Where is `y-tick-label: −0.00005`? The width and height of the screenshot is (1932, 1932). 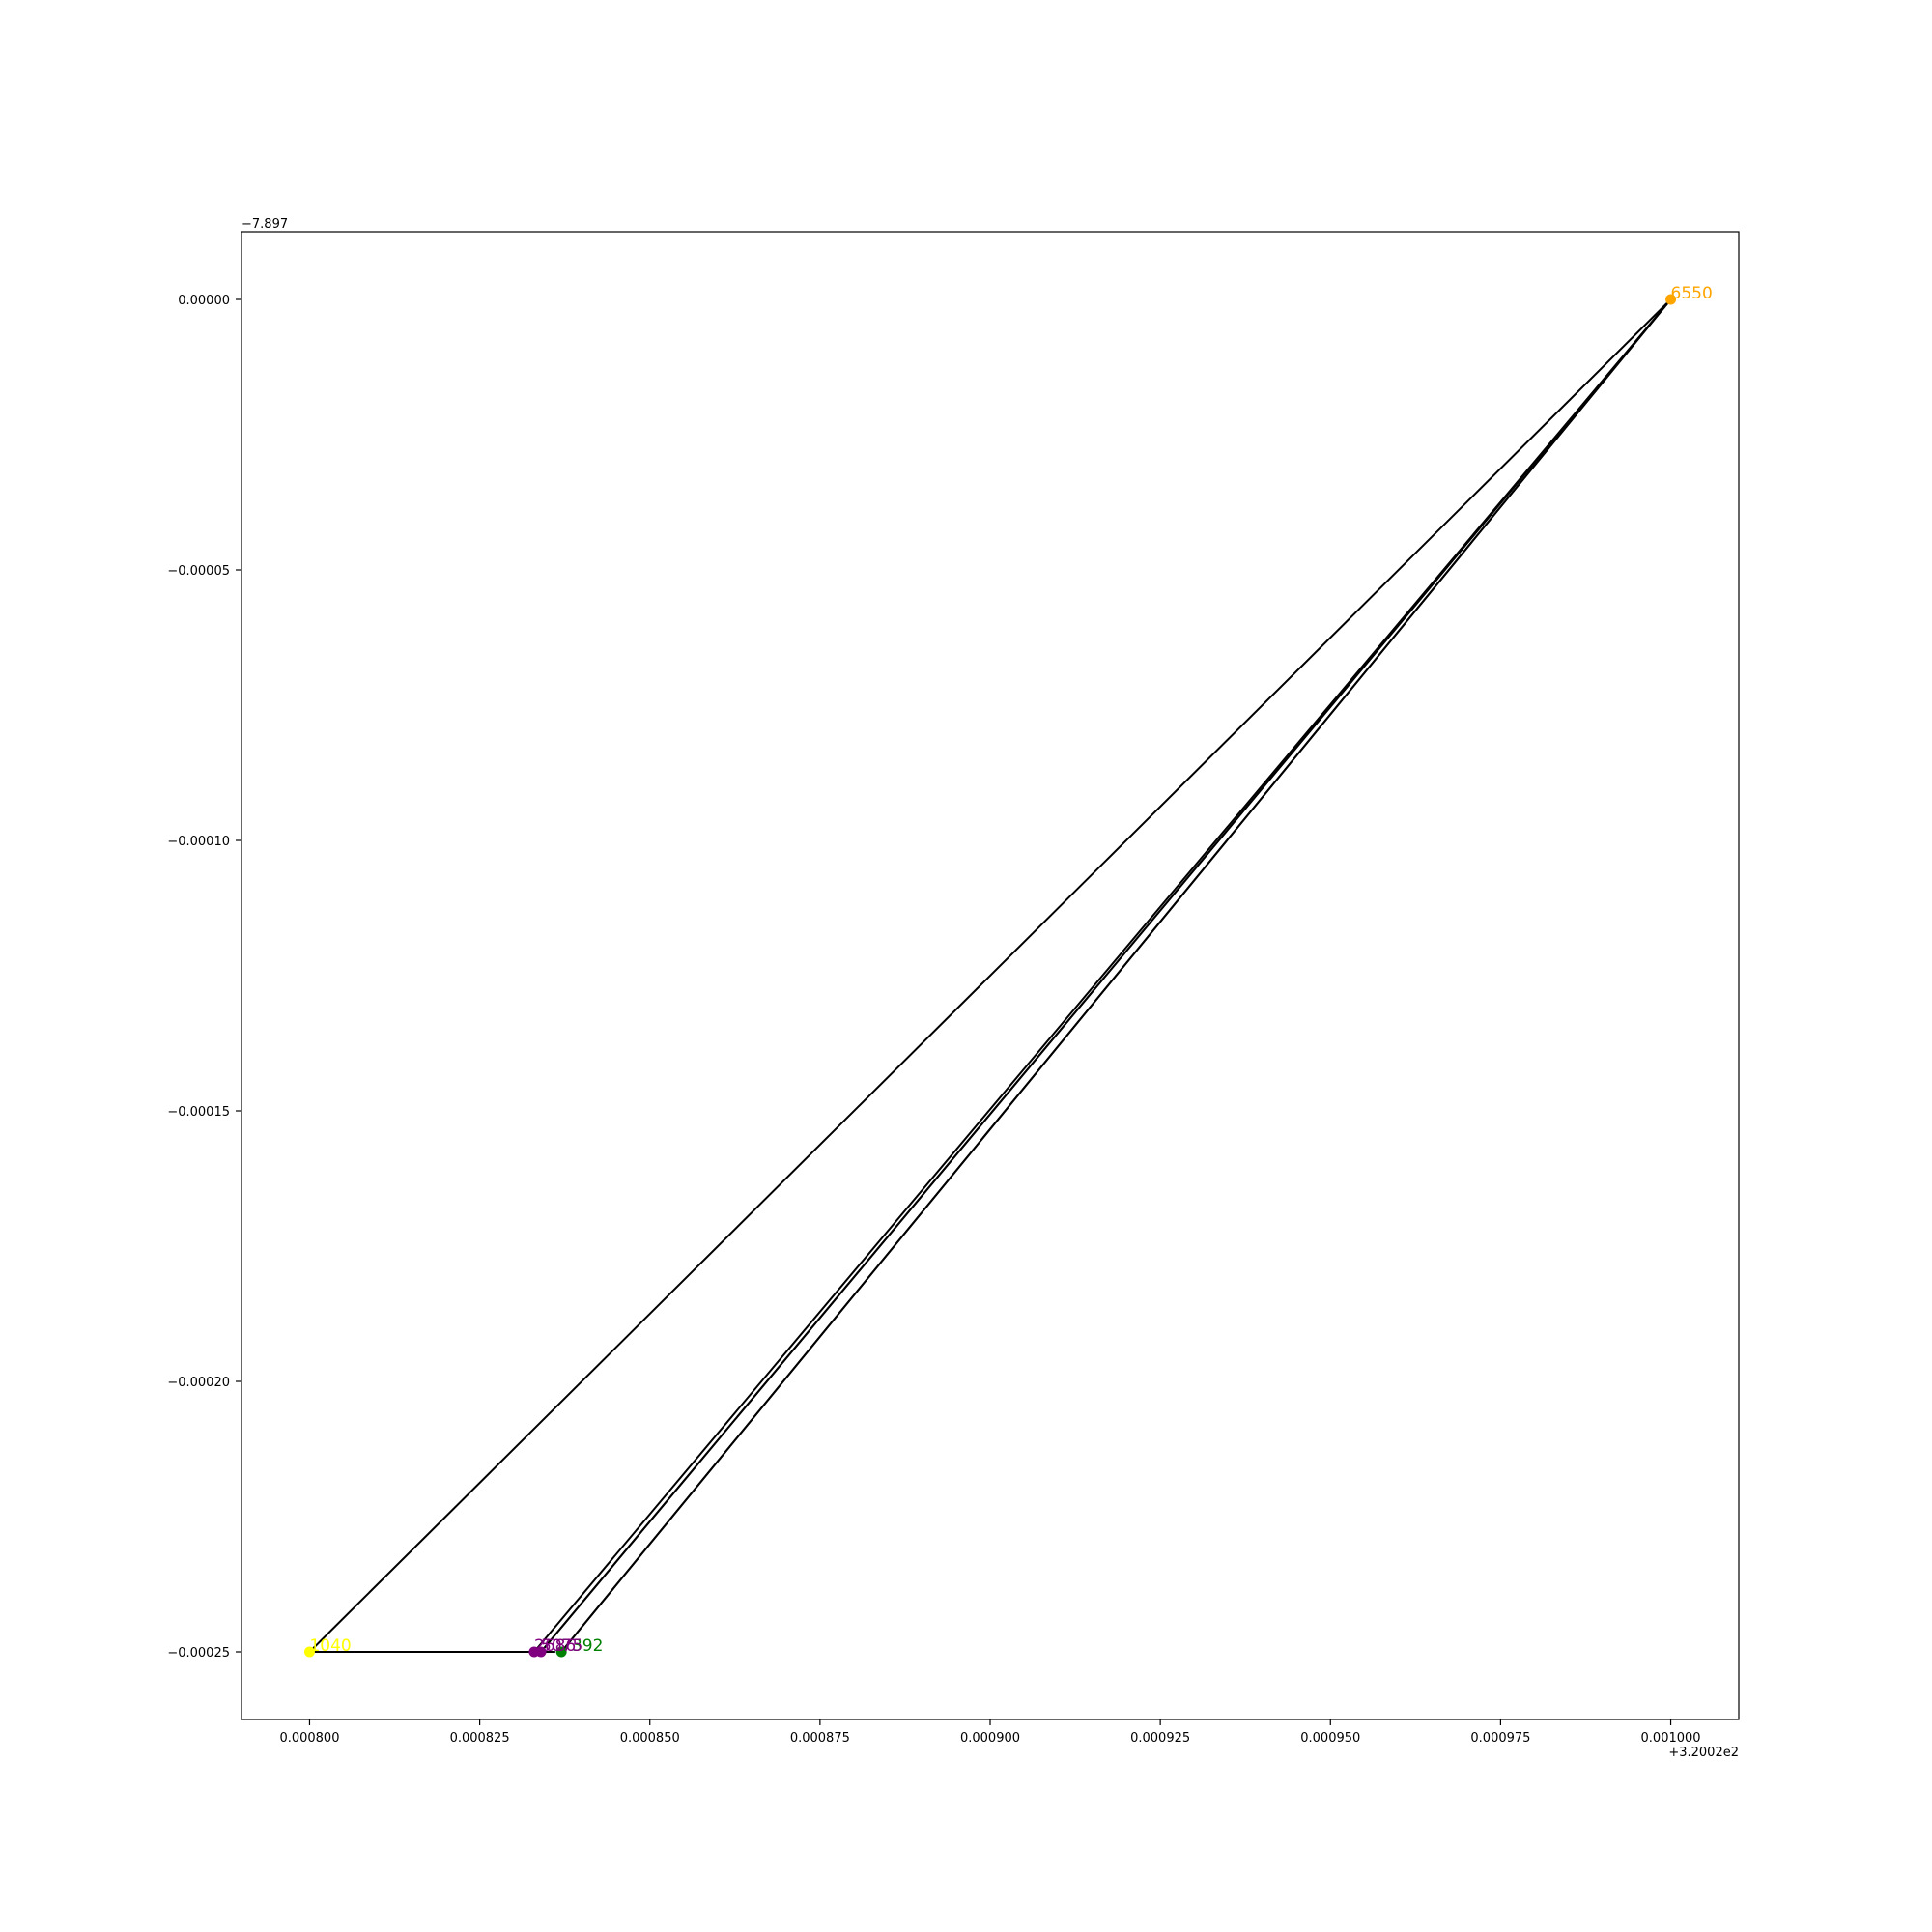 y-tick-label: −0.00005 is located at coordinates (198, 571).